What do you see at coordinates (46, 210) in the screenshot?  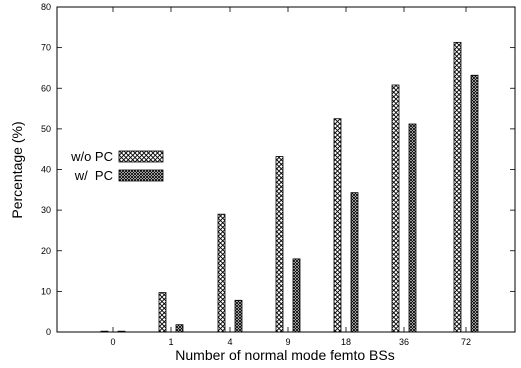 I see `y-tick-label: 30` at bounding box center [46, 210].